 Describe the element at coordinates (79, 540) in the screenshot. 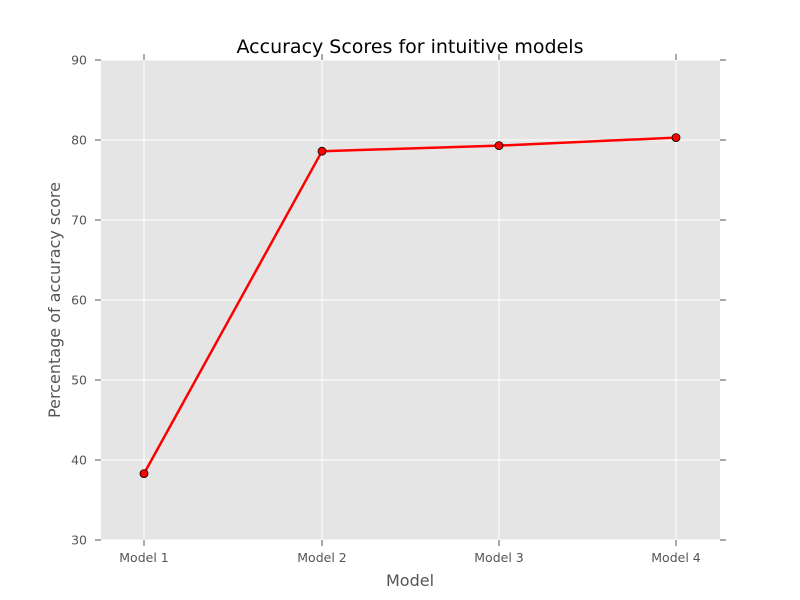

I see `y-tick-label: 30` at that location.